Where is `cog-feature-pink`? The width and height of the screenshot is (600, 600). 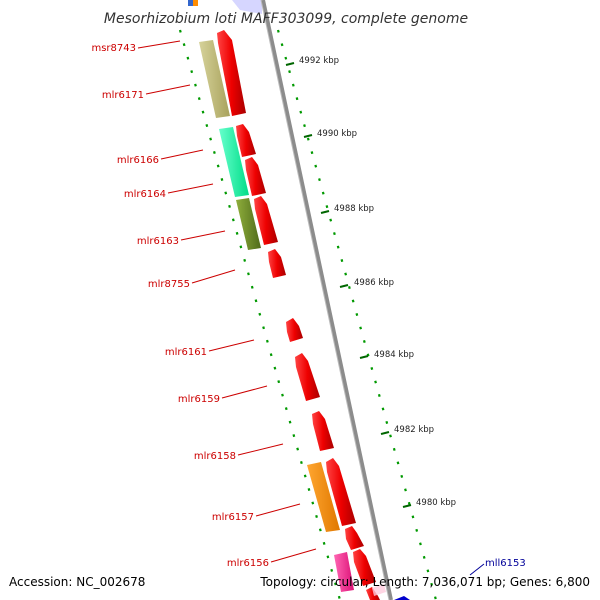 cog-feature-pink is located at coordinates (344, 572).